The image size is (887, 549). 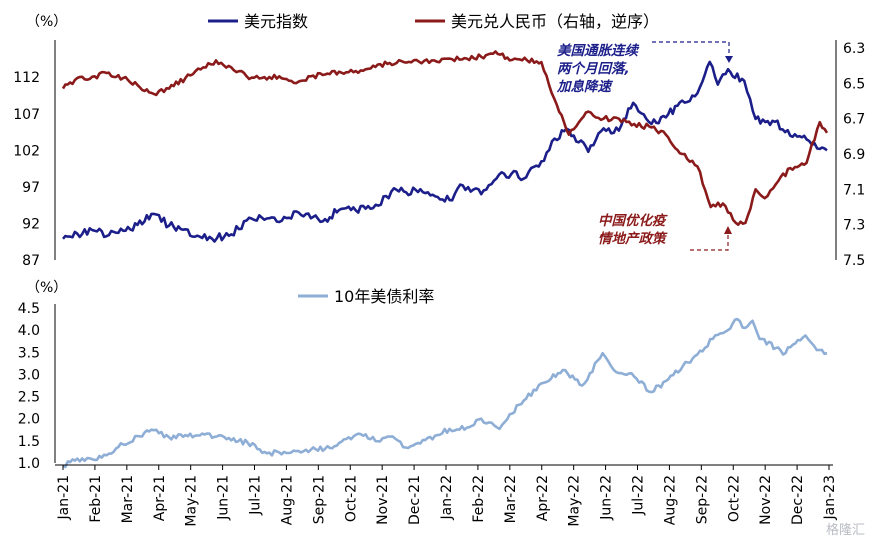 What do you see at coordinates (192, 501) in the screenshot?
I see `x-tick-label: May-21` at bounding box center [192, 501].